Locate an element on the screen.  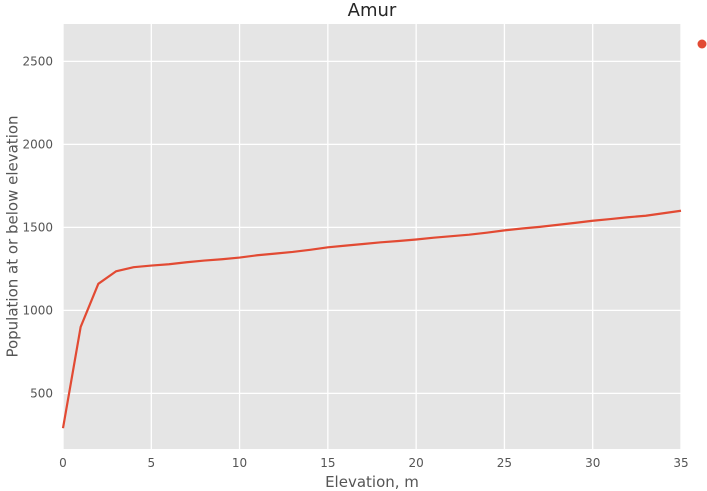
y-tick-label: 1000 is located at coordinates (37, 310).